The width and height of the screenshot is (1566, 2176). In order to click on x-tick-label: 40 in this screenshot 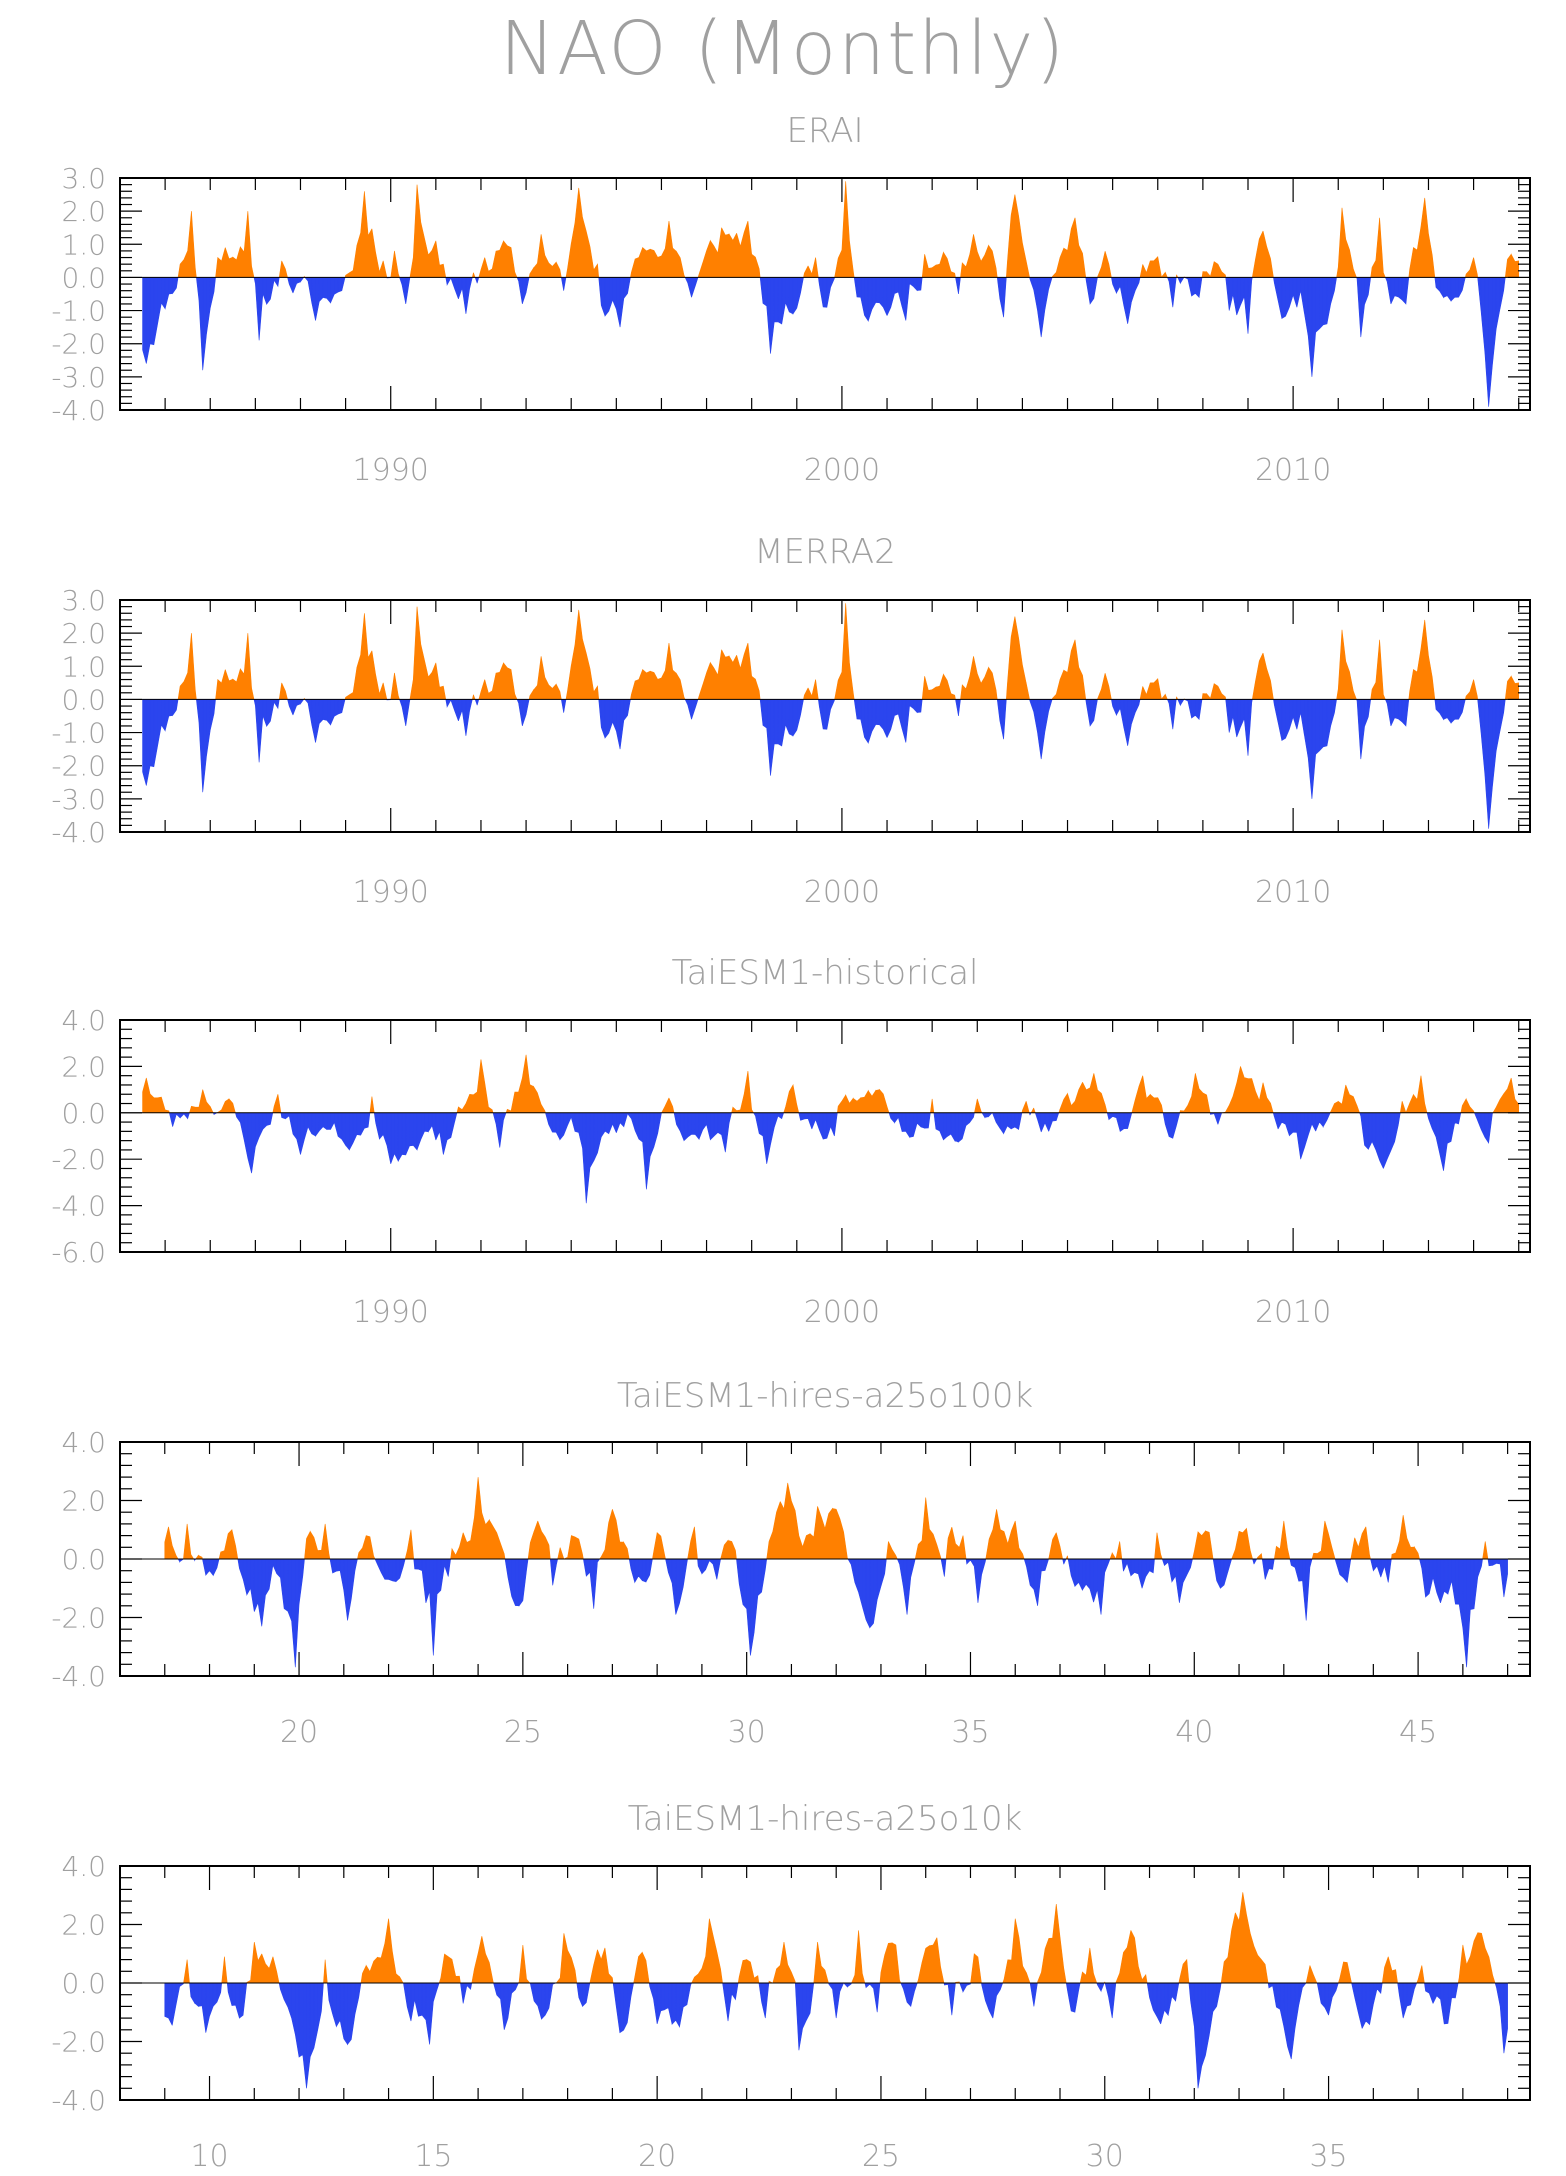, I will do `click(1194, 1732)`.